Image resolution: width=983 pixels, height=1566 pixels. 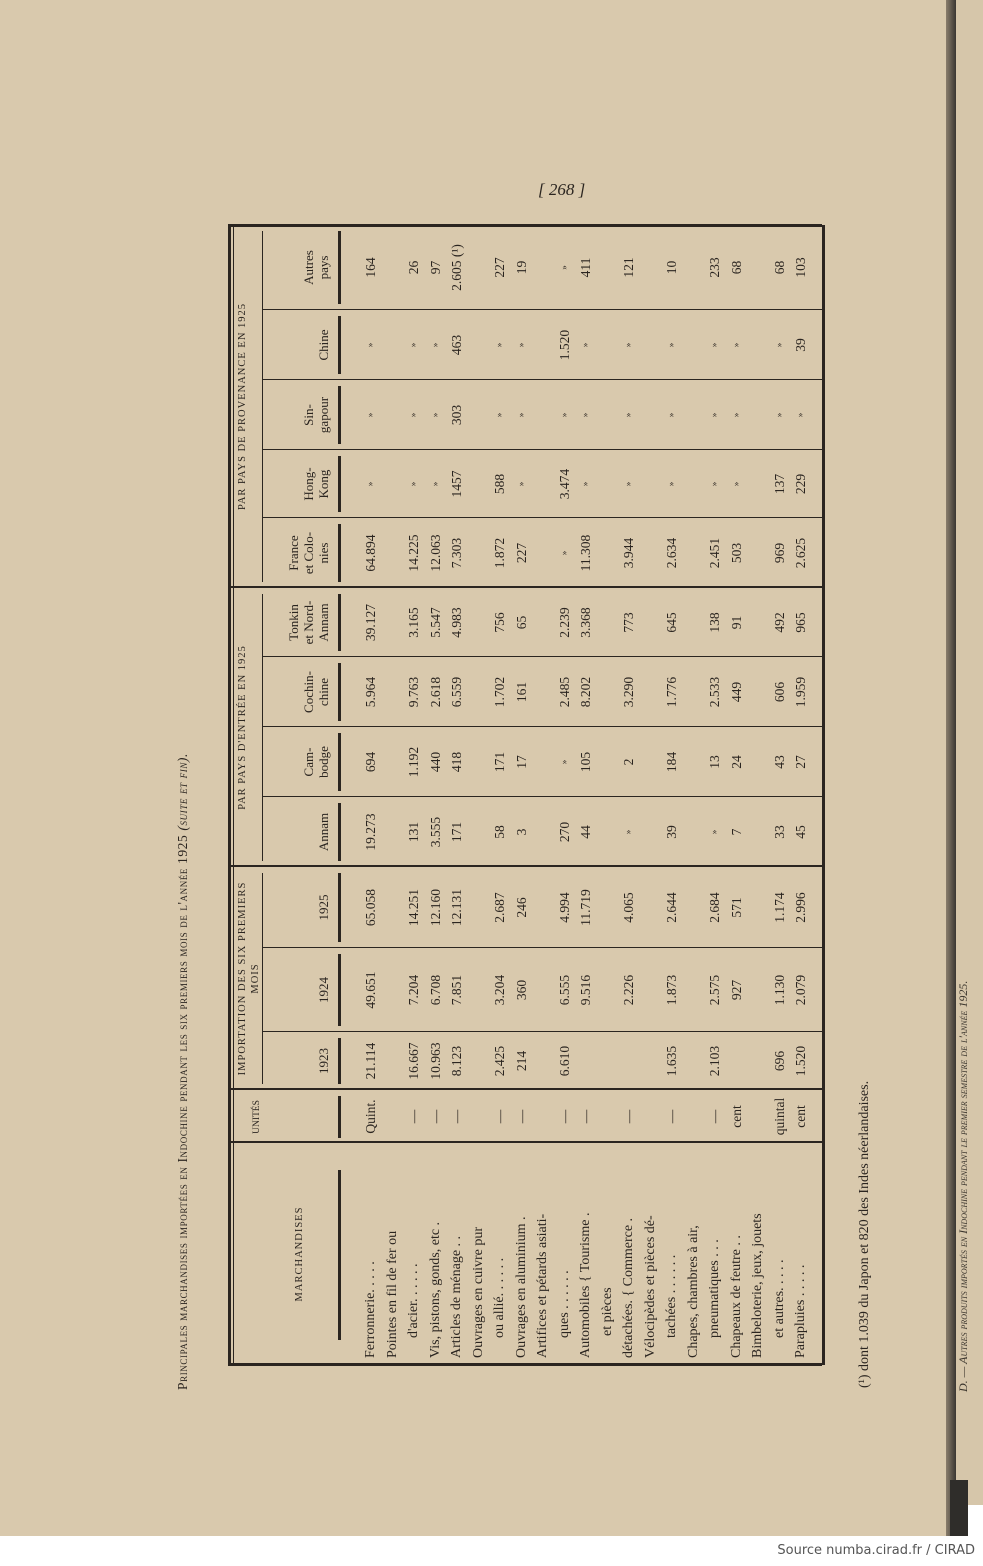 I want to click on group-header-entree-underline, so click(x=262, y=727).